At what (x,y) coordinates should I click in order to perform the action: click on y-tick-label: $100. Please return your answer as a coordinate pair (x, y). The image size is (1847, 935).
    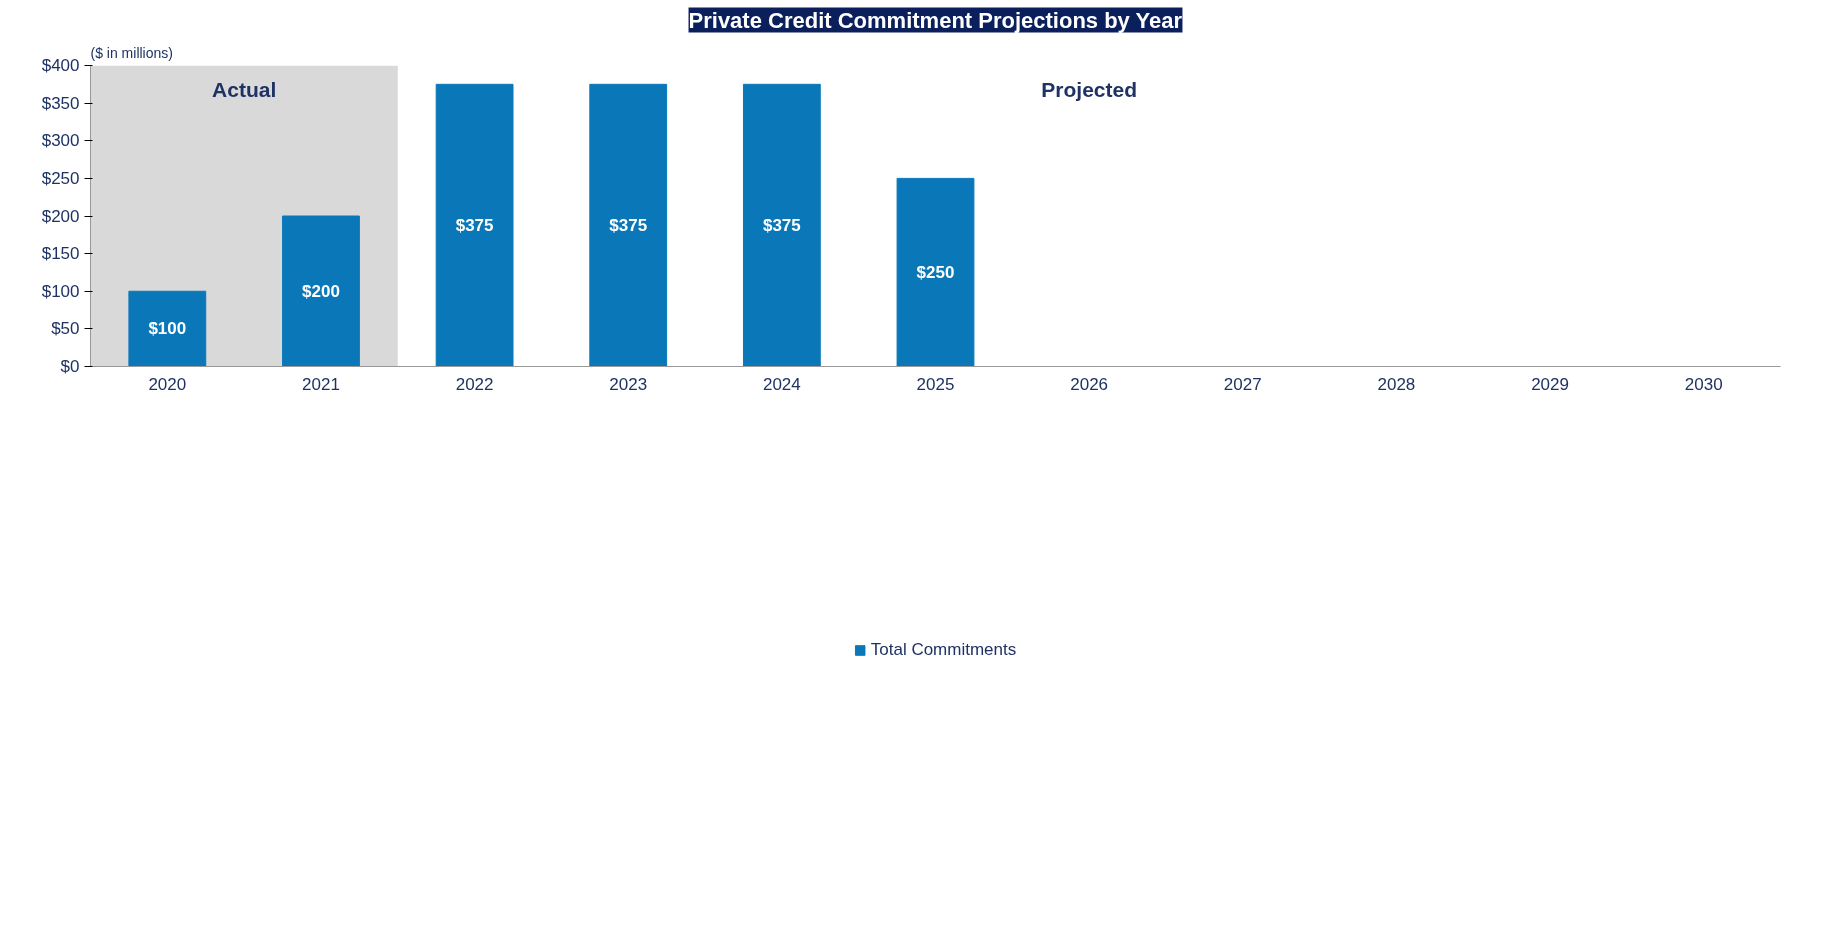
    Looking at the image, I should click on (60, 291).